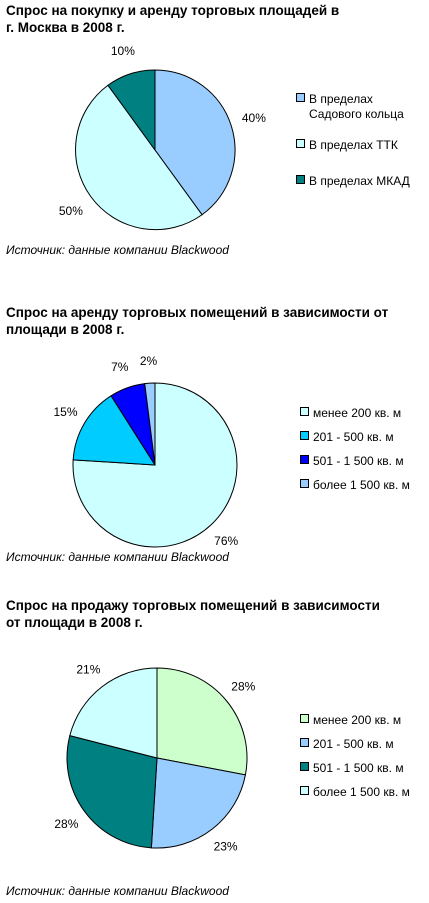 This screenshot has height=903, width=429. Describe the element at coordinates (71, 211) in the screenshot. I see `slice-value-label: 50%` at that location.